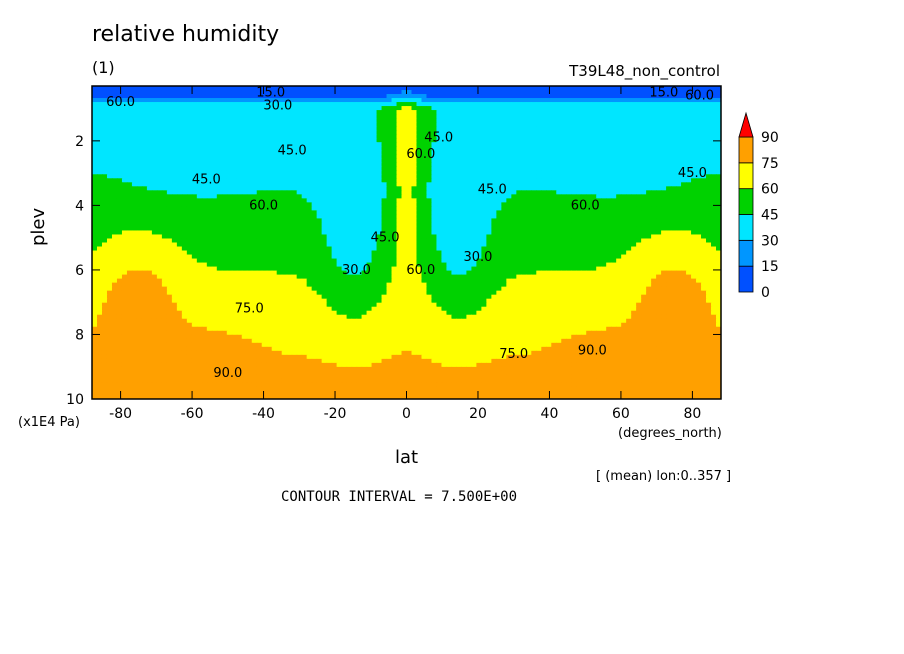  Describe the element at coordinates (692, 414) in the screenshot. I see `x-tick-label: 80` at that location.